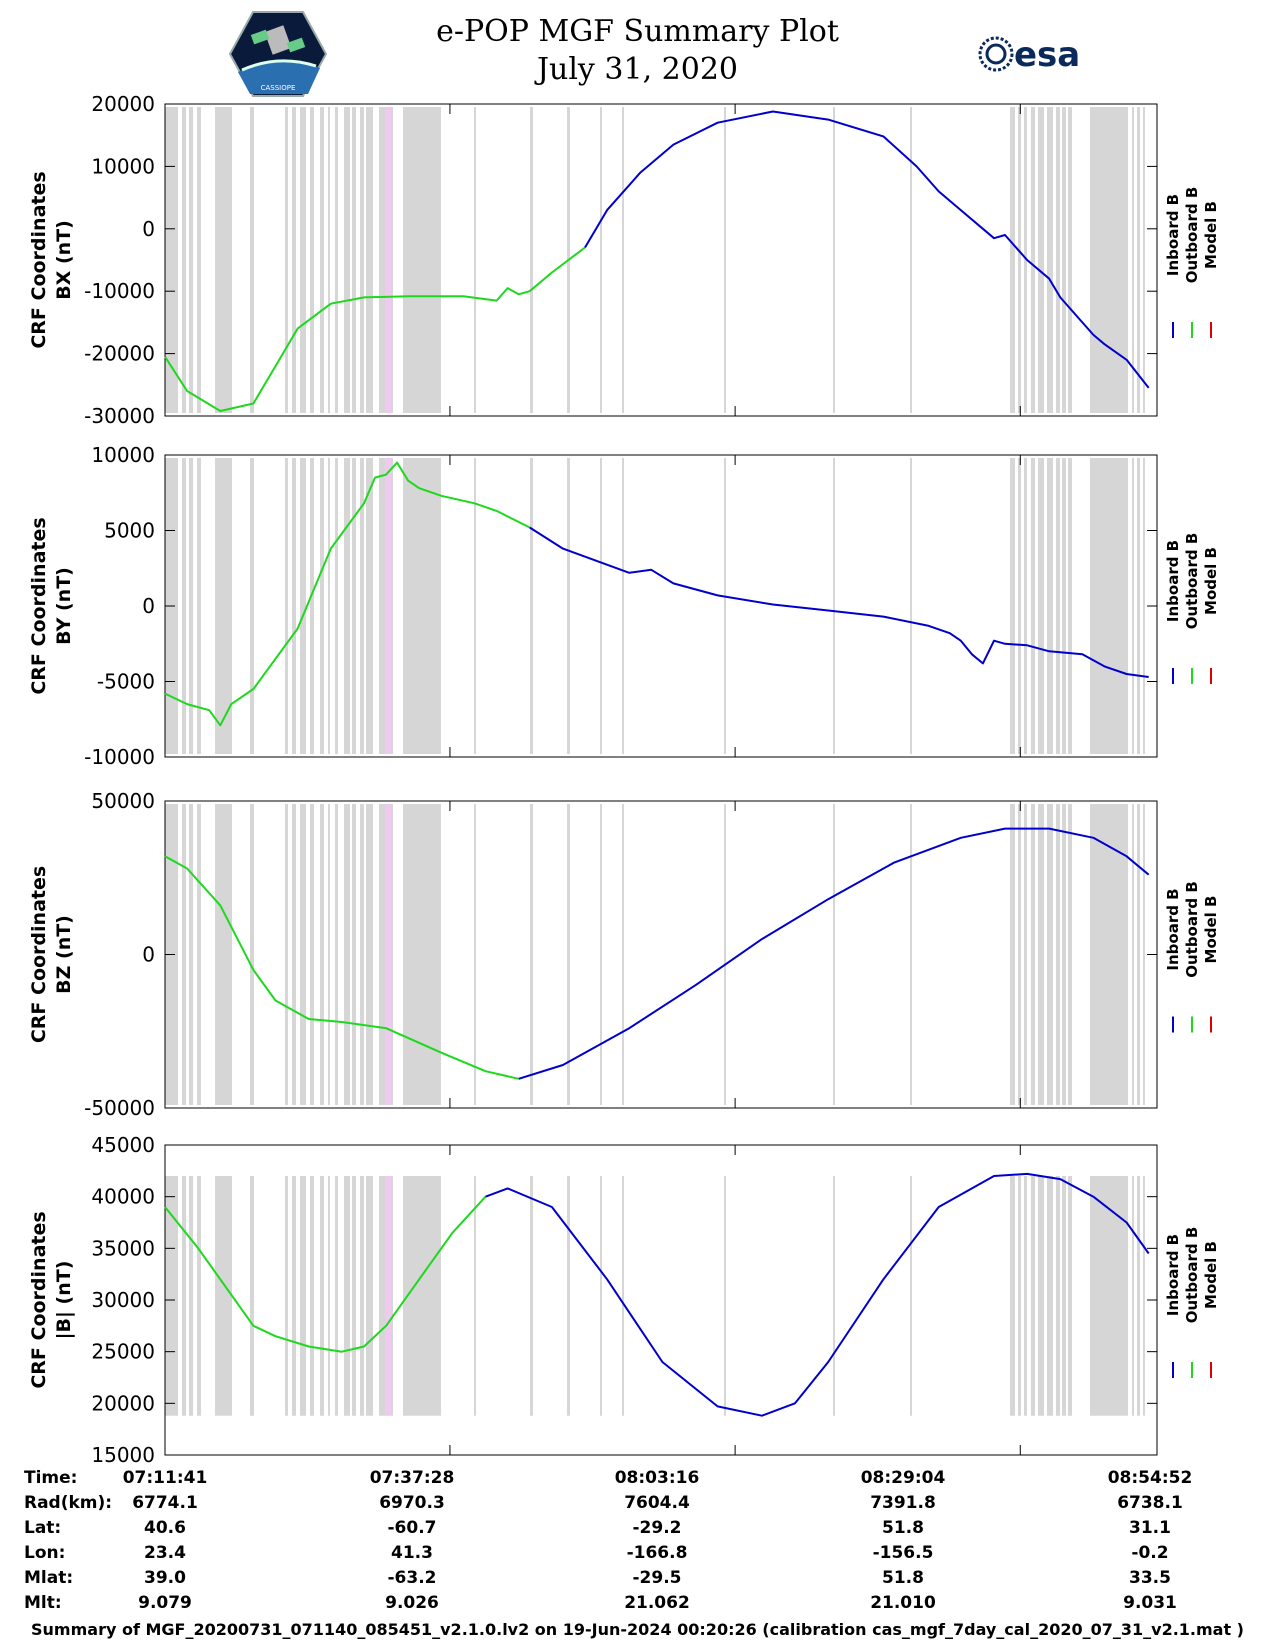  I want to click on bx-ytick-label: 0, so click(148, 229).